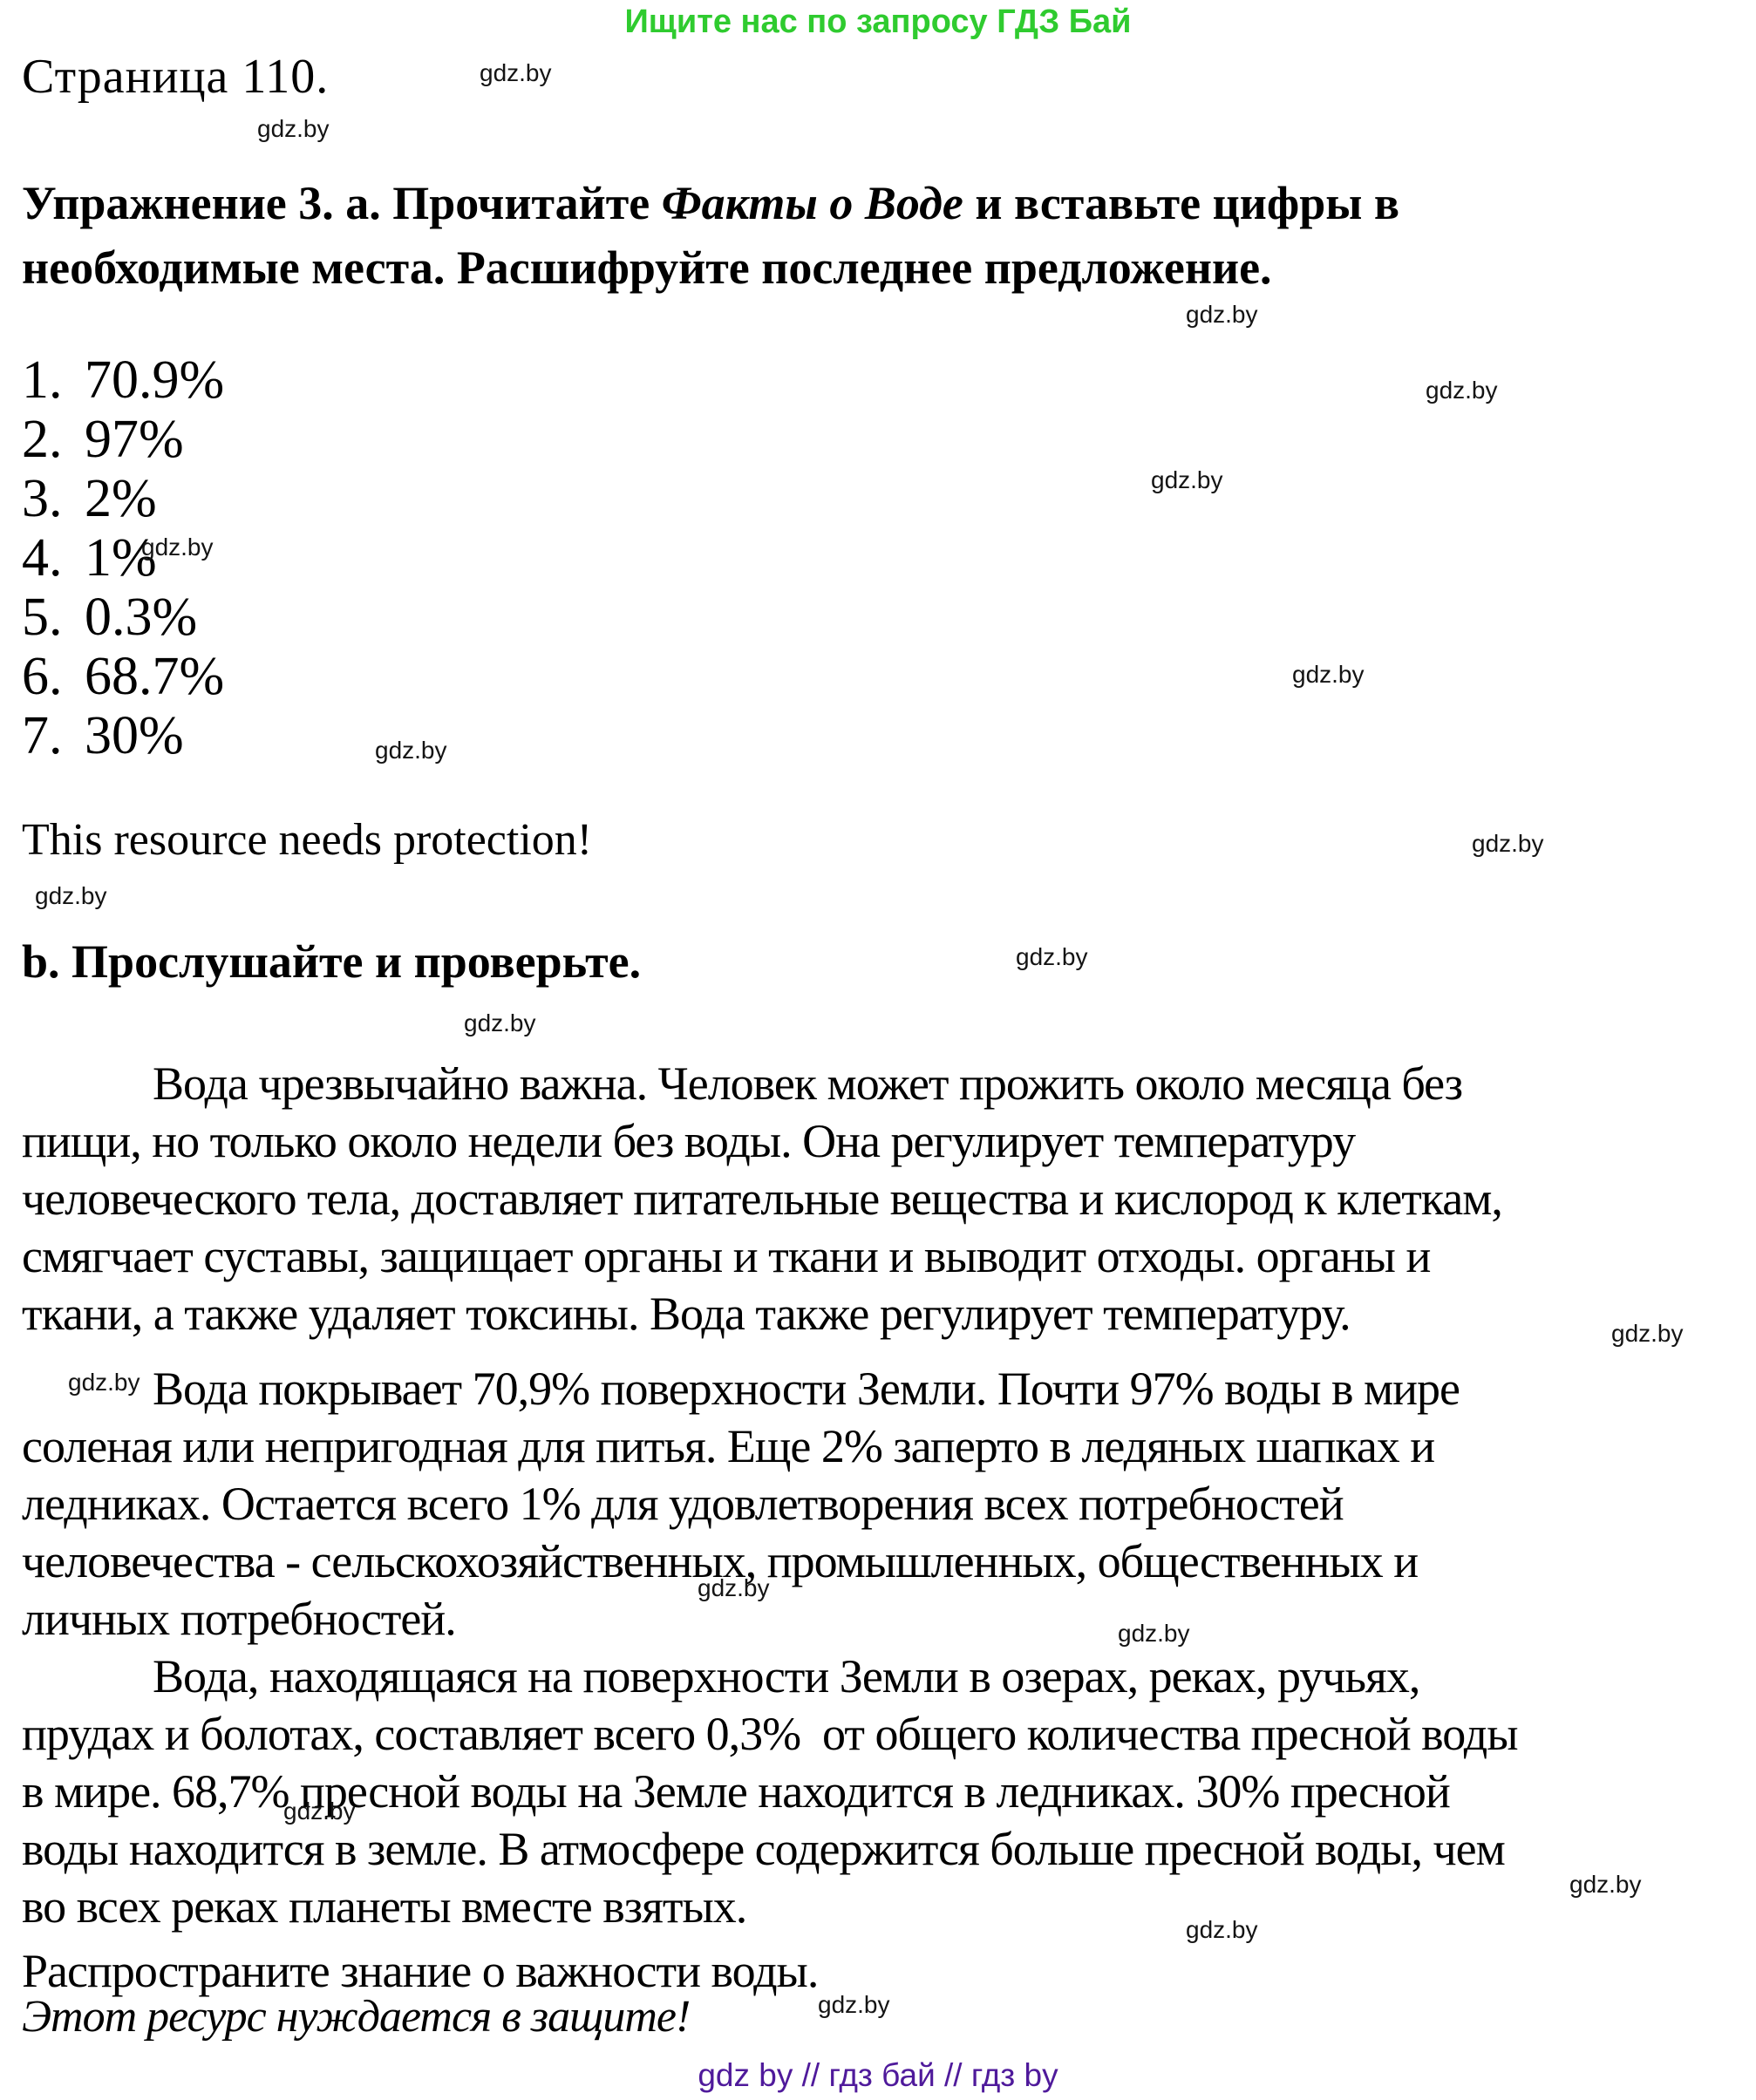 Image resolution: width=1756 pixels, height=2100 pixels. I want to click on answer-item: 1. 70.9%, so click(123, 380).